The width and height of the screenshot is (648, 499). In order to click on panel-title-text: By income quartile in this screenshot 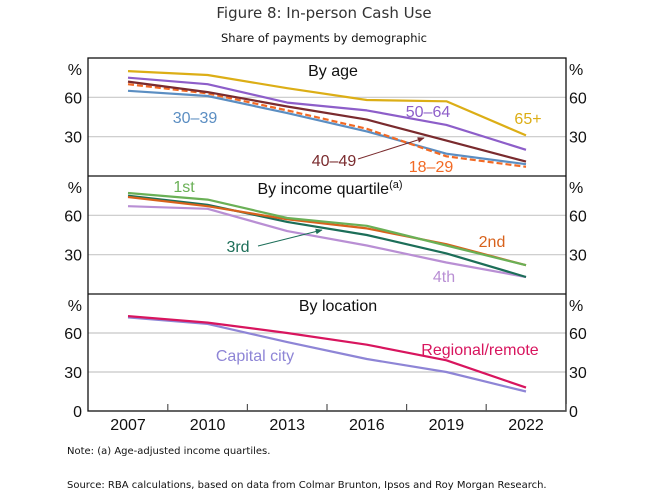, I will do `click(323, 189)`.